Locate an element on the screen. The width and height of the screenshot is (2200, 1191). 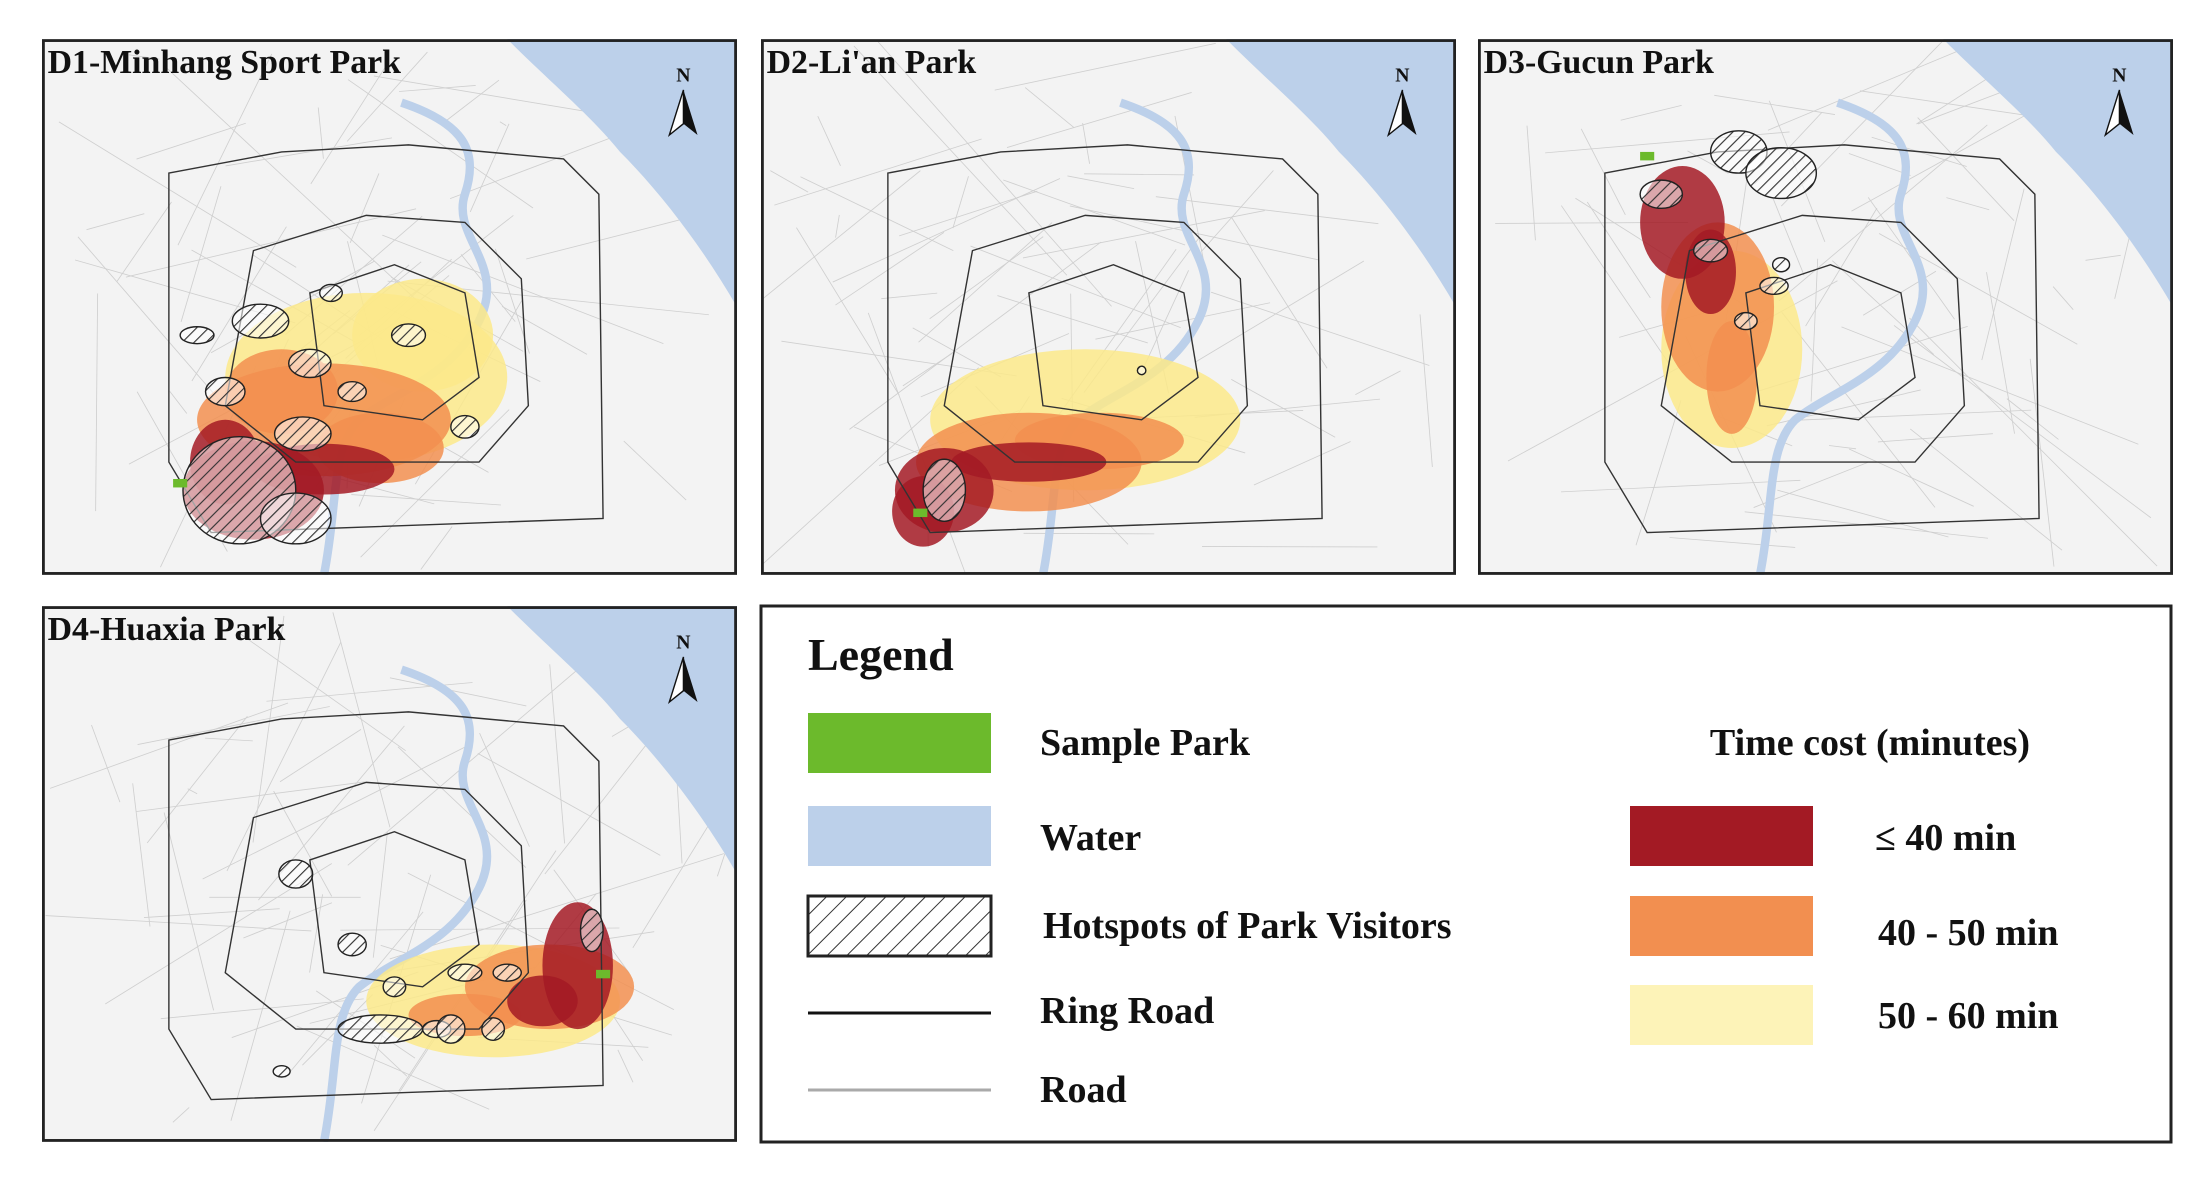
map-panel: N D3-Gucun Park is located at coordinates (1825, 307).